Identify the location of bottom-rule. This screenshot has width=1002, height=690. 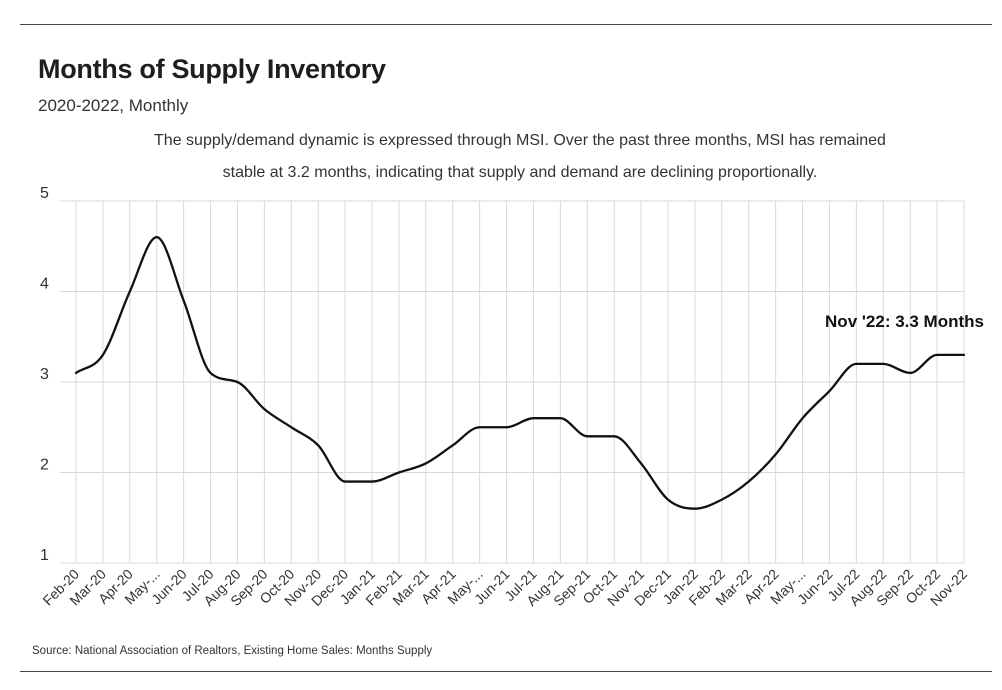
(506, 671).